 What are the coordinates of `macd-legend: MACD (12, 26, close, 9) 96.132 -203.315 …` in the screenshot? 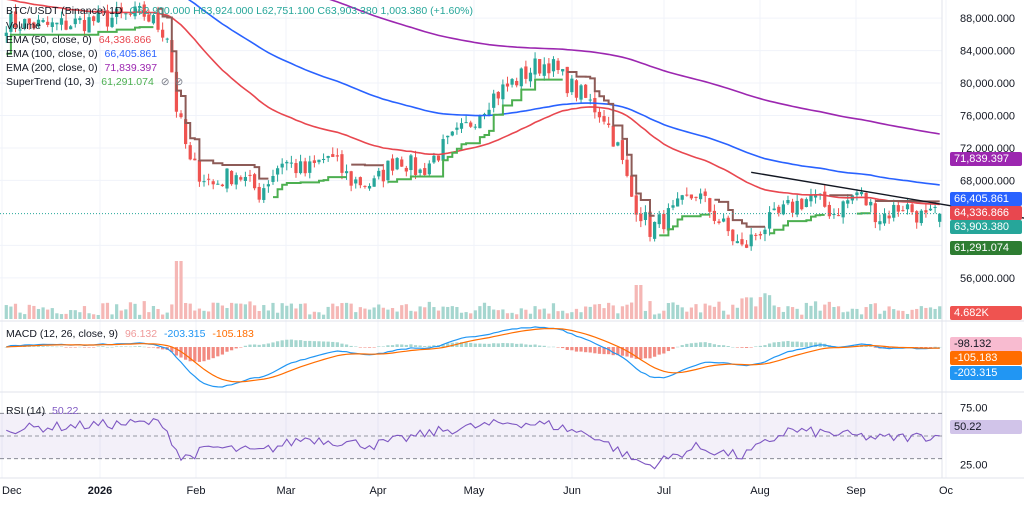 It's located at (130, 334).